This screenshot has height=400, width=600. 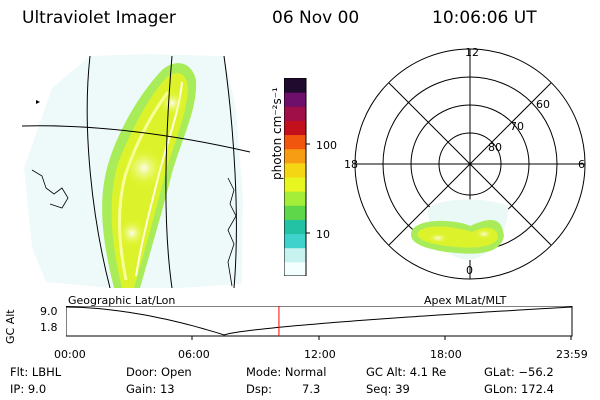 I want to click on mlt-label-6: 6, so click(x=581, y=164).